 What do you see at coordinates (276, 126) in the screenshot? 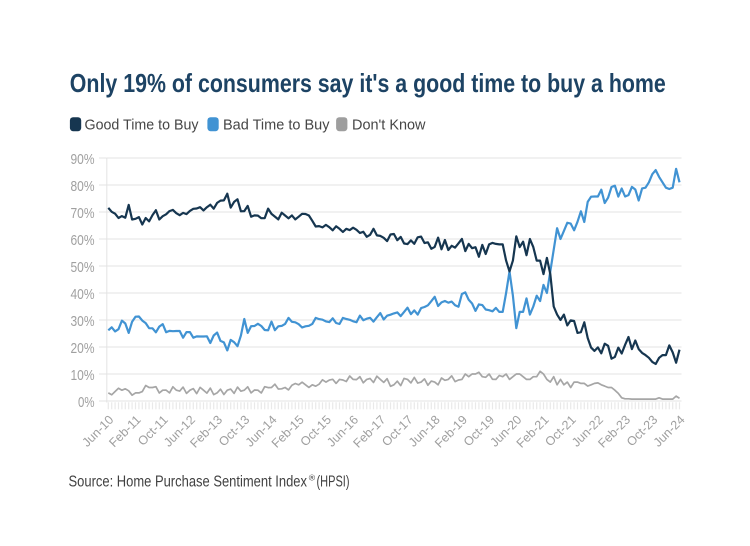
I see `svg-text: Bad Time to Buy` at bounding box center [276, 126].